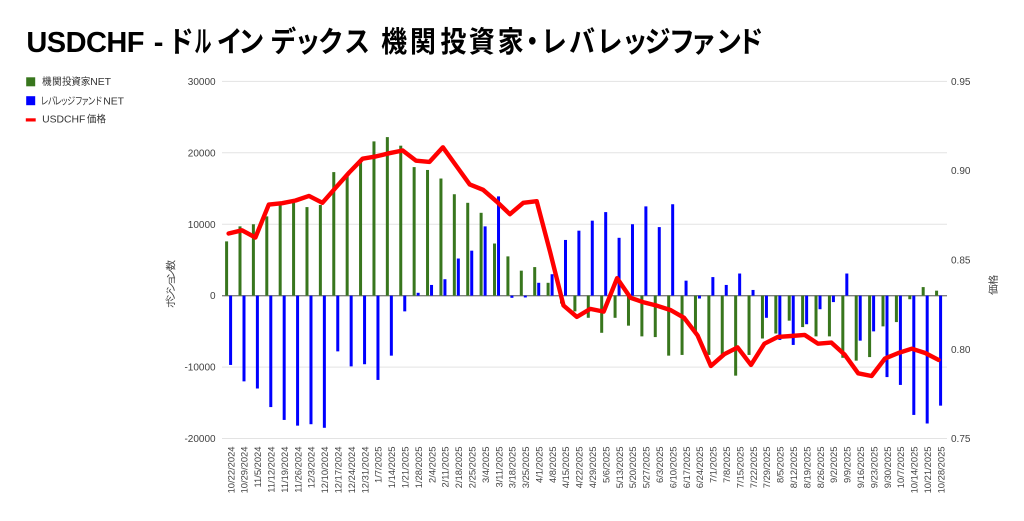 The height and width of the screenshot is (521, 1024). What do you see at coordinates (961, 82) in the screenshot?
I see `svg-text: 0.95` at bounding box center [961, 82].